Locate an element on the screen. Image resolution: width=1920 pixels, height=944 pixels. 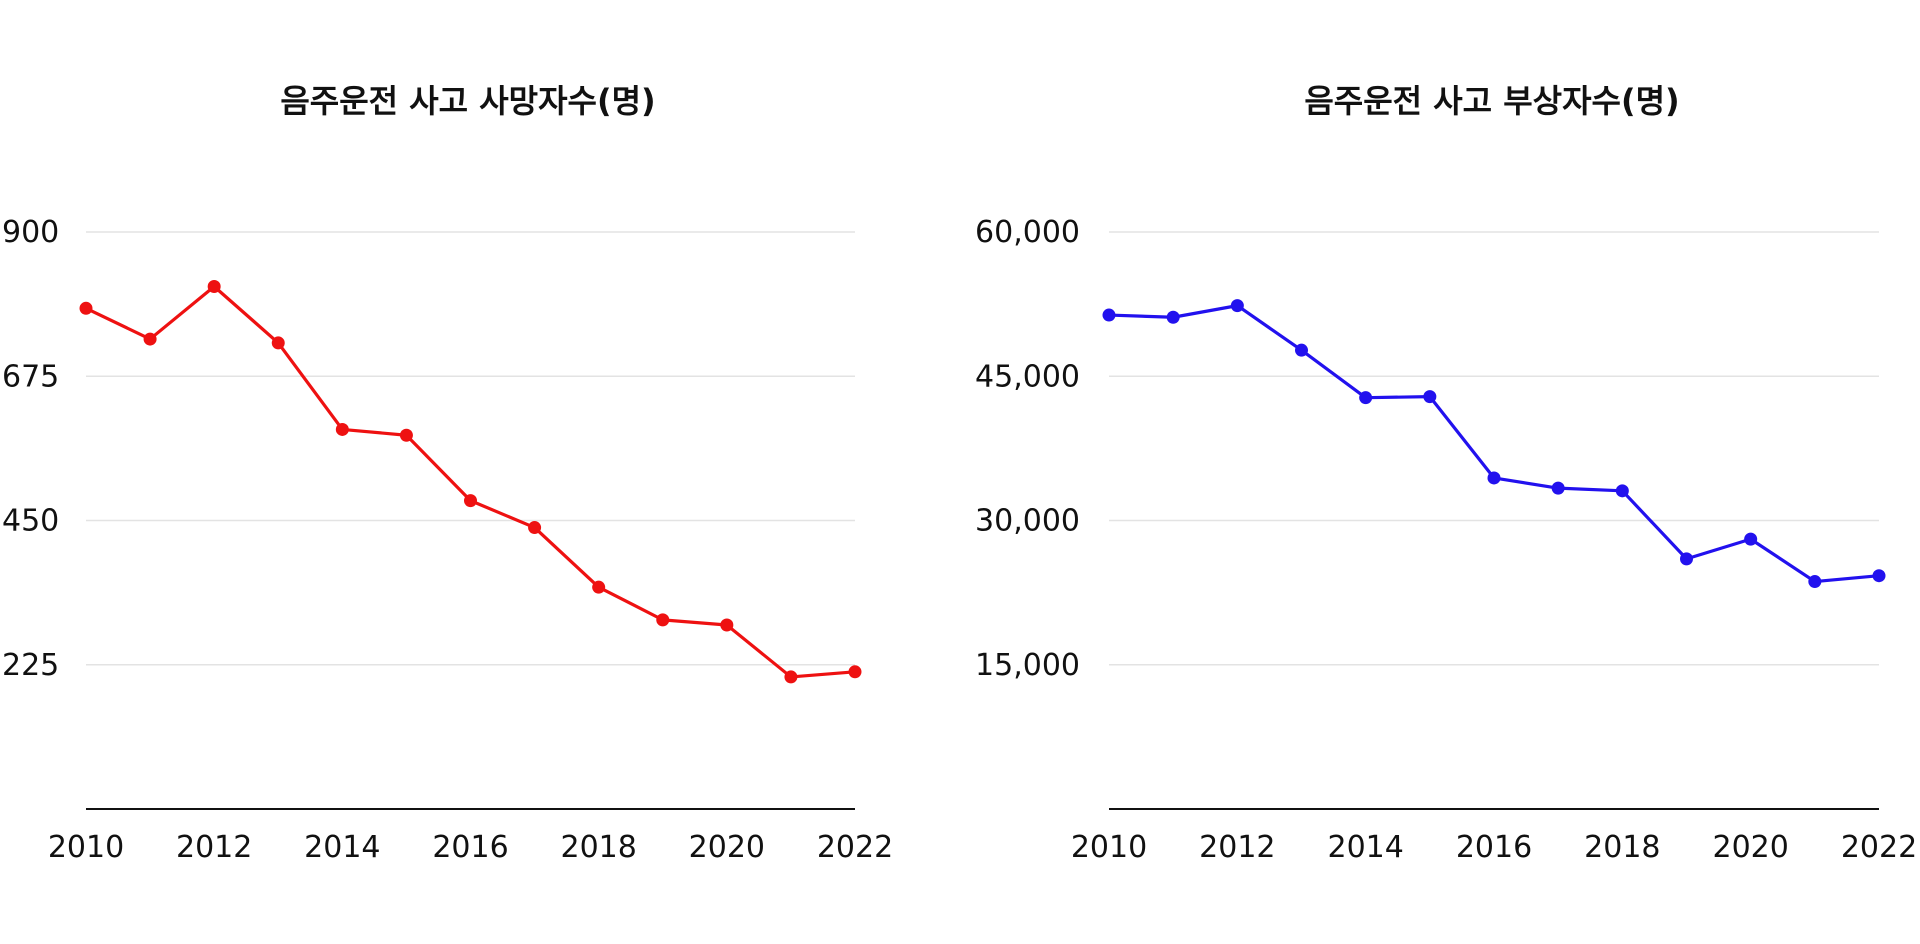
chart-title: 음주운전 사고 부상자수(명) is located at coordinates (1491, 101).